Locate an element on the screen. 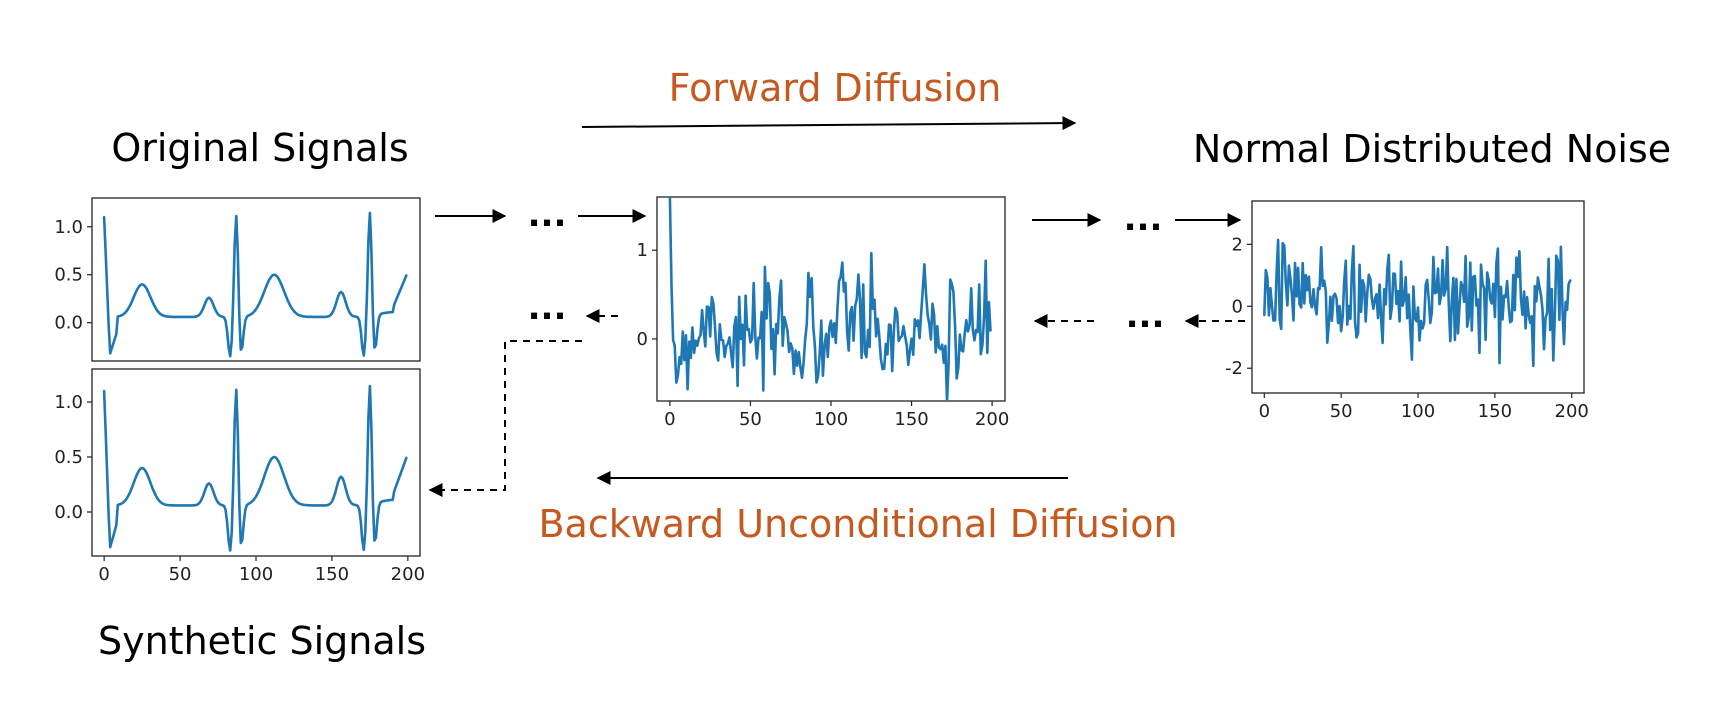  intermediate-signal-chart: 0 1 0 50 100 150 200 is located at coordinates (823, 313).